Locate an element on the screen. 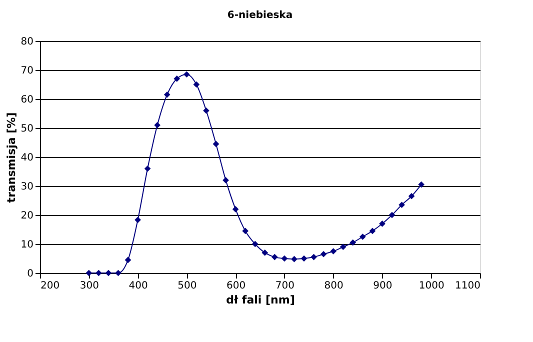 This screenshot has width=533, height=342. y-tick-label: 0 is located at coordinates (30, 274).